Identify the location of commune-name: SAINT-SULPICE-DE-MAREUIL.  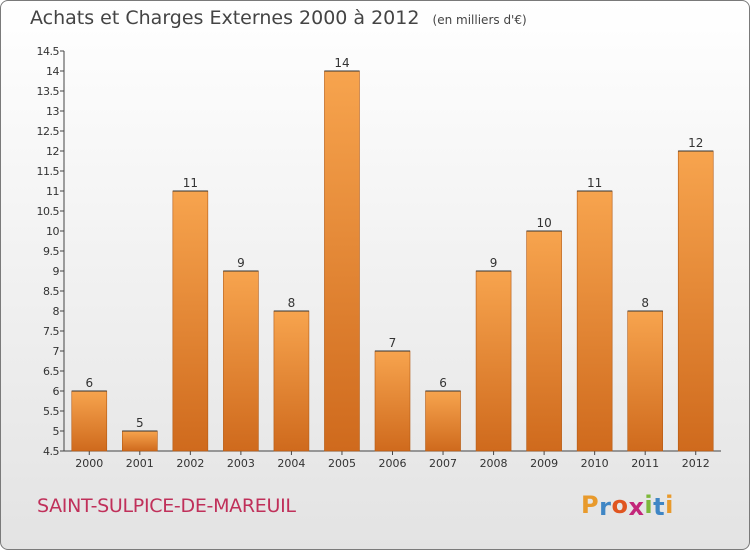
(166, 506).